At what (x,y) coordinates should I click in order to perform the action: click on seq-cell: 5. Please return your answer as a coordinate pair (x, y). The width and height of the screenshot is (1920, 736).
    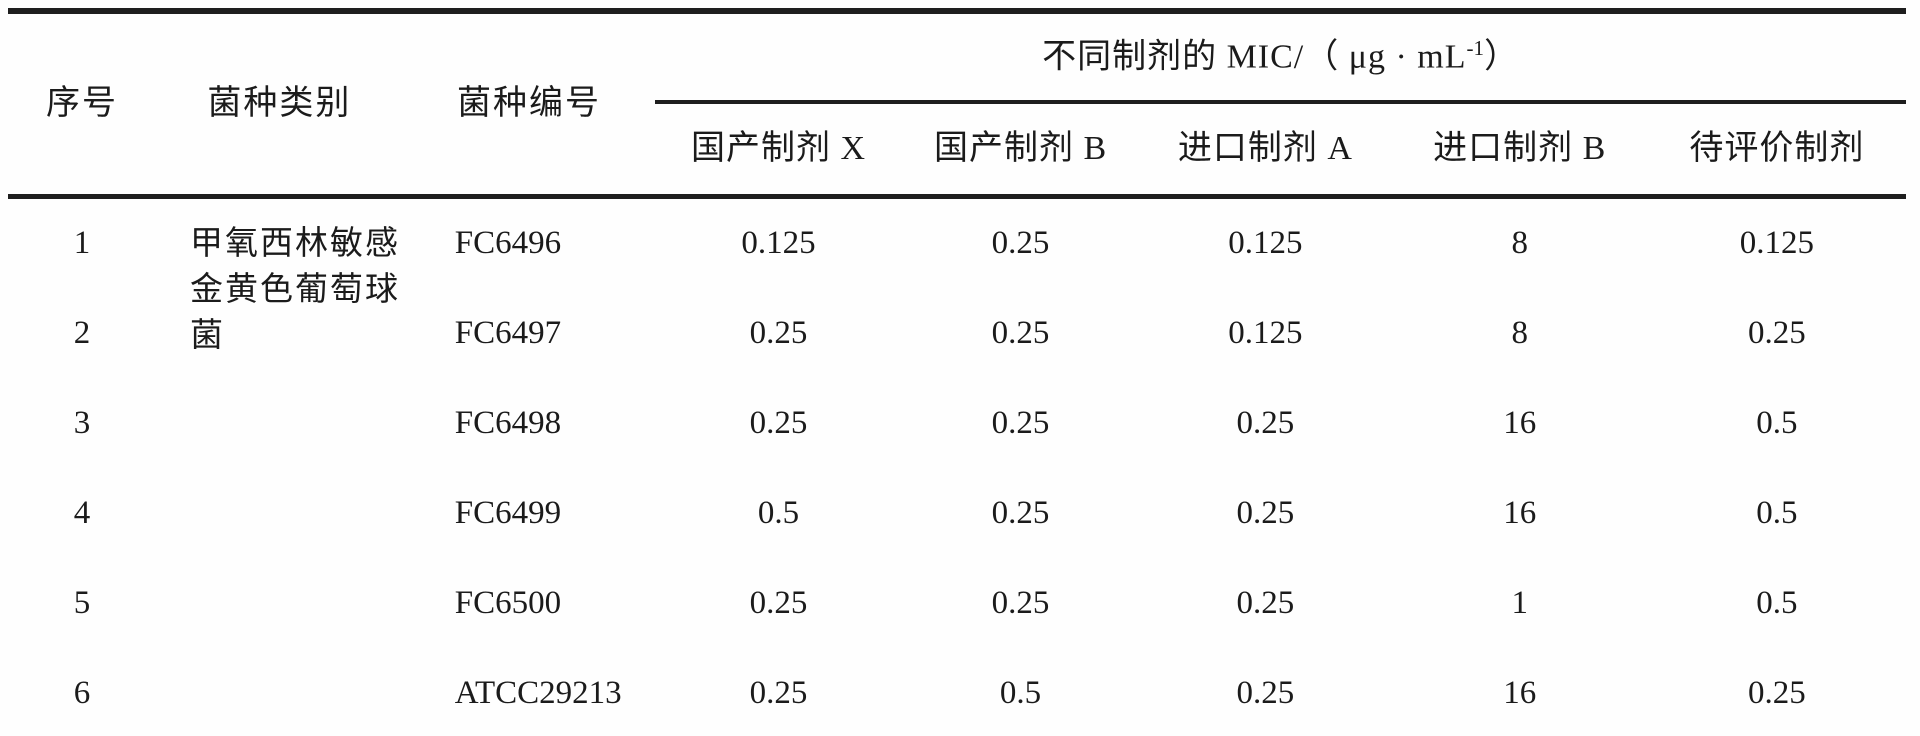
    Looking at the image, I should click on (82, 603).